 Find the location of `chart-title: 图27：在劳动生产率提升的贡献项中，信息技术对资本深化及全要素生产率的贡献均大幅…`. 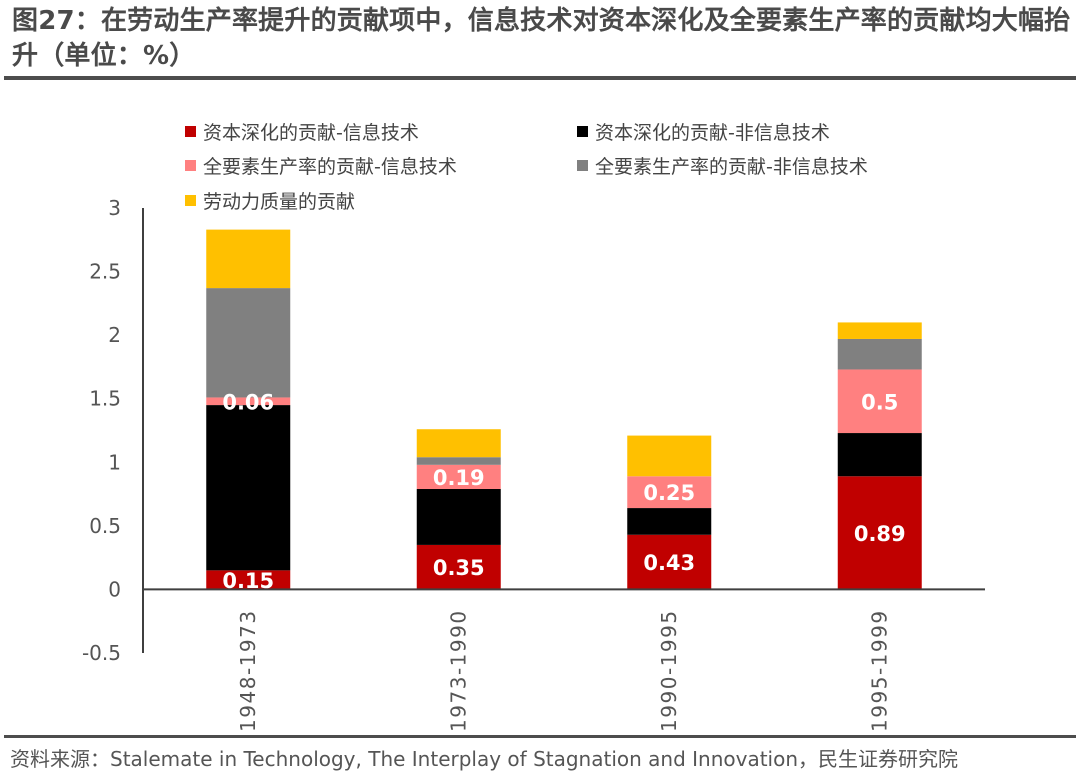

chart-title: 图27：在劳动生产率提升的贡献项中，信息技术对资本深化及全要素生产率的贡献均大幅… is located at coordinates (541, 38).